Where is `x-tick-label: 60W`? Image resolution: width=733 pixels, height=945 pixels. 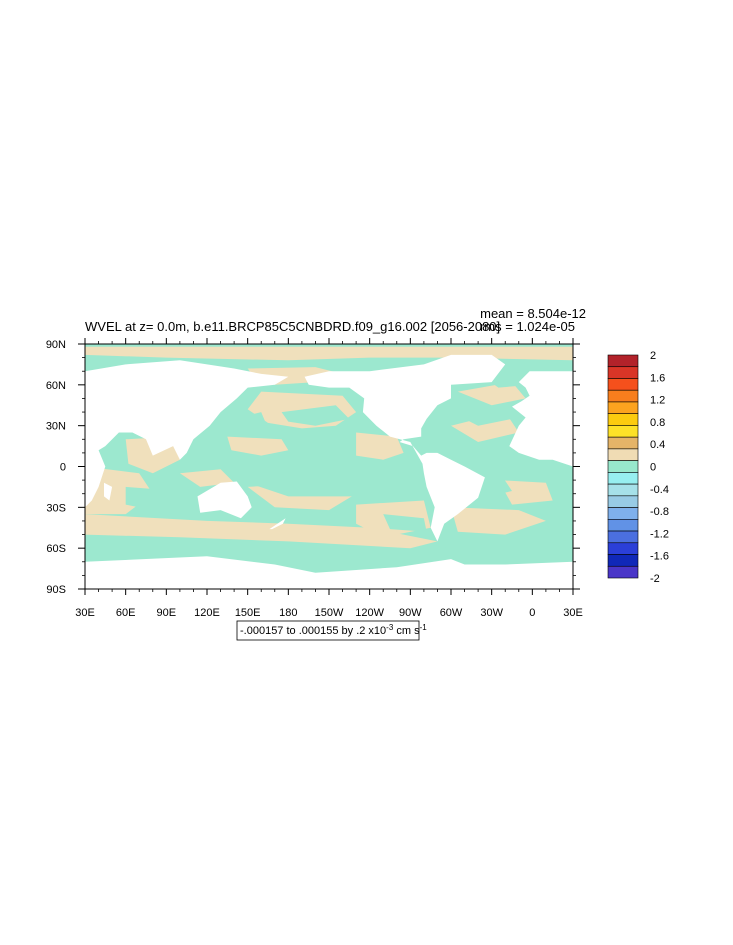
x-tick-label: 60W is located at coordinates (451, 613).